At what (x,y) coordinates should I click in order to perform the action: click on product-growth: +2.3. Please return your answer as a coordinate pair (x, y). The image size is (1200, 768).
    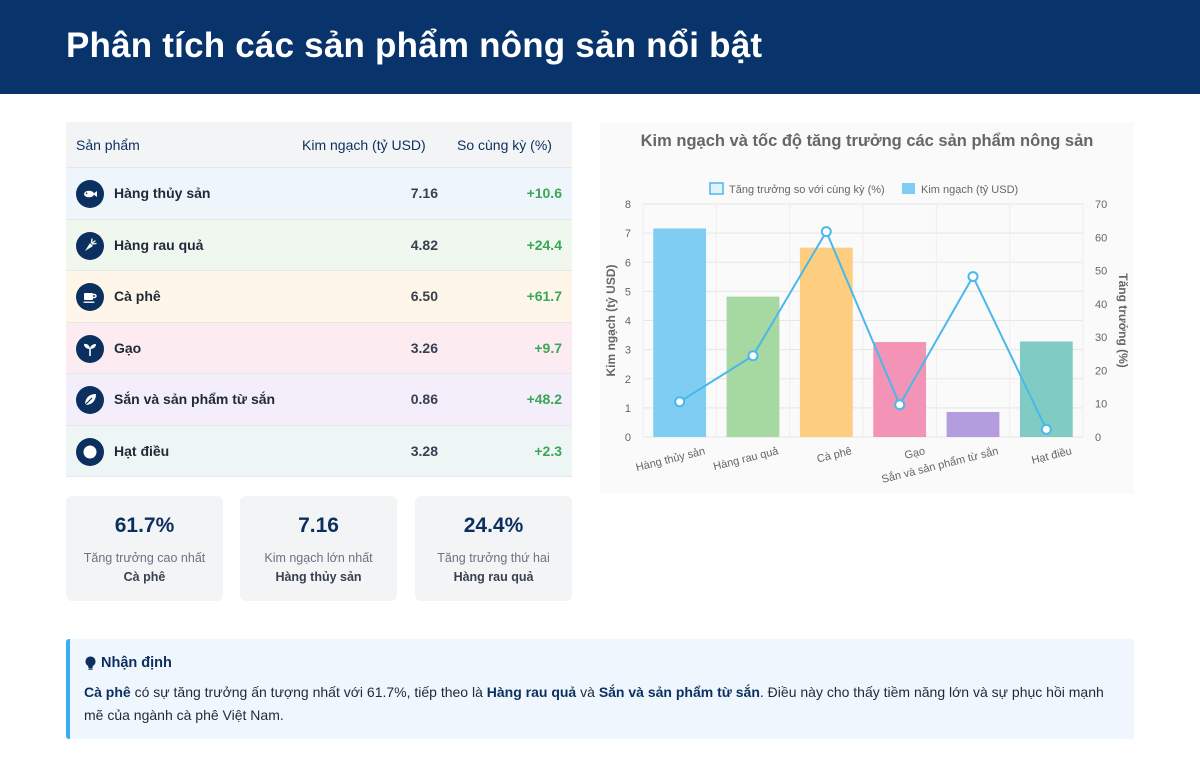
    Looking at the image, I should click on (548, 450).